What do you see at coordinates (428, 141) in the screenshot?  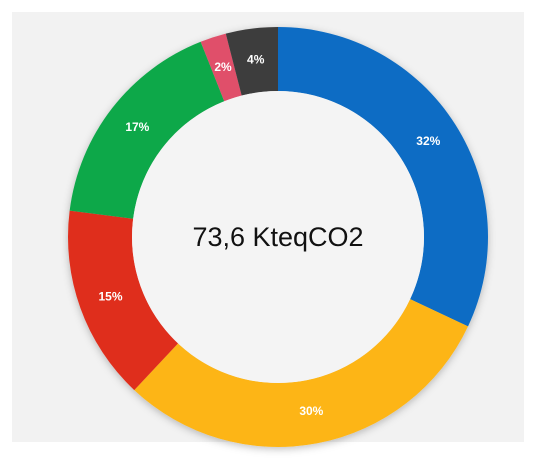 I see `data-label: 32%` at bounding box center [428, 141].